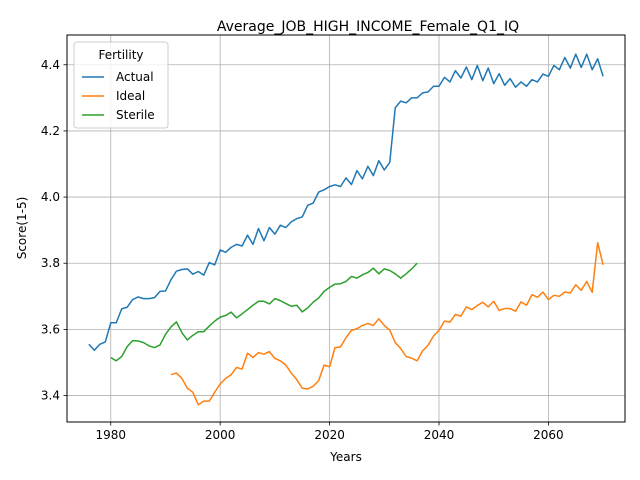 The width and height of the screenshot is (640, 480). Describe the element at coordinates (135, 115) in the screenshot. I see `legend-label-sterile: Sterile` at that location.